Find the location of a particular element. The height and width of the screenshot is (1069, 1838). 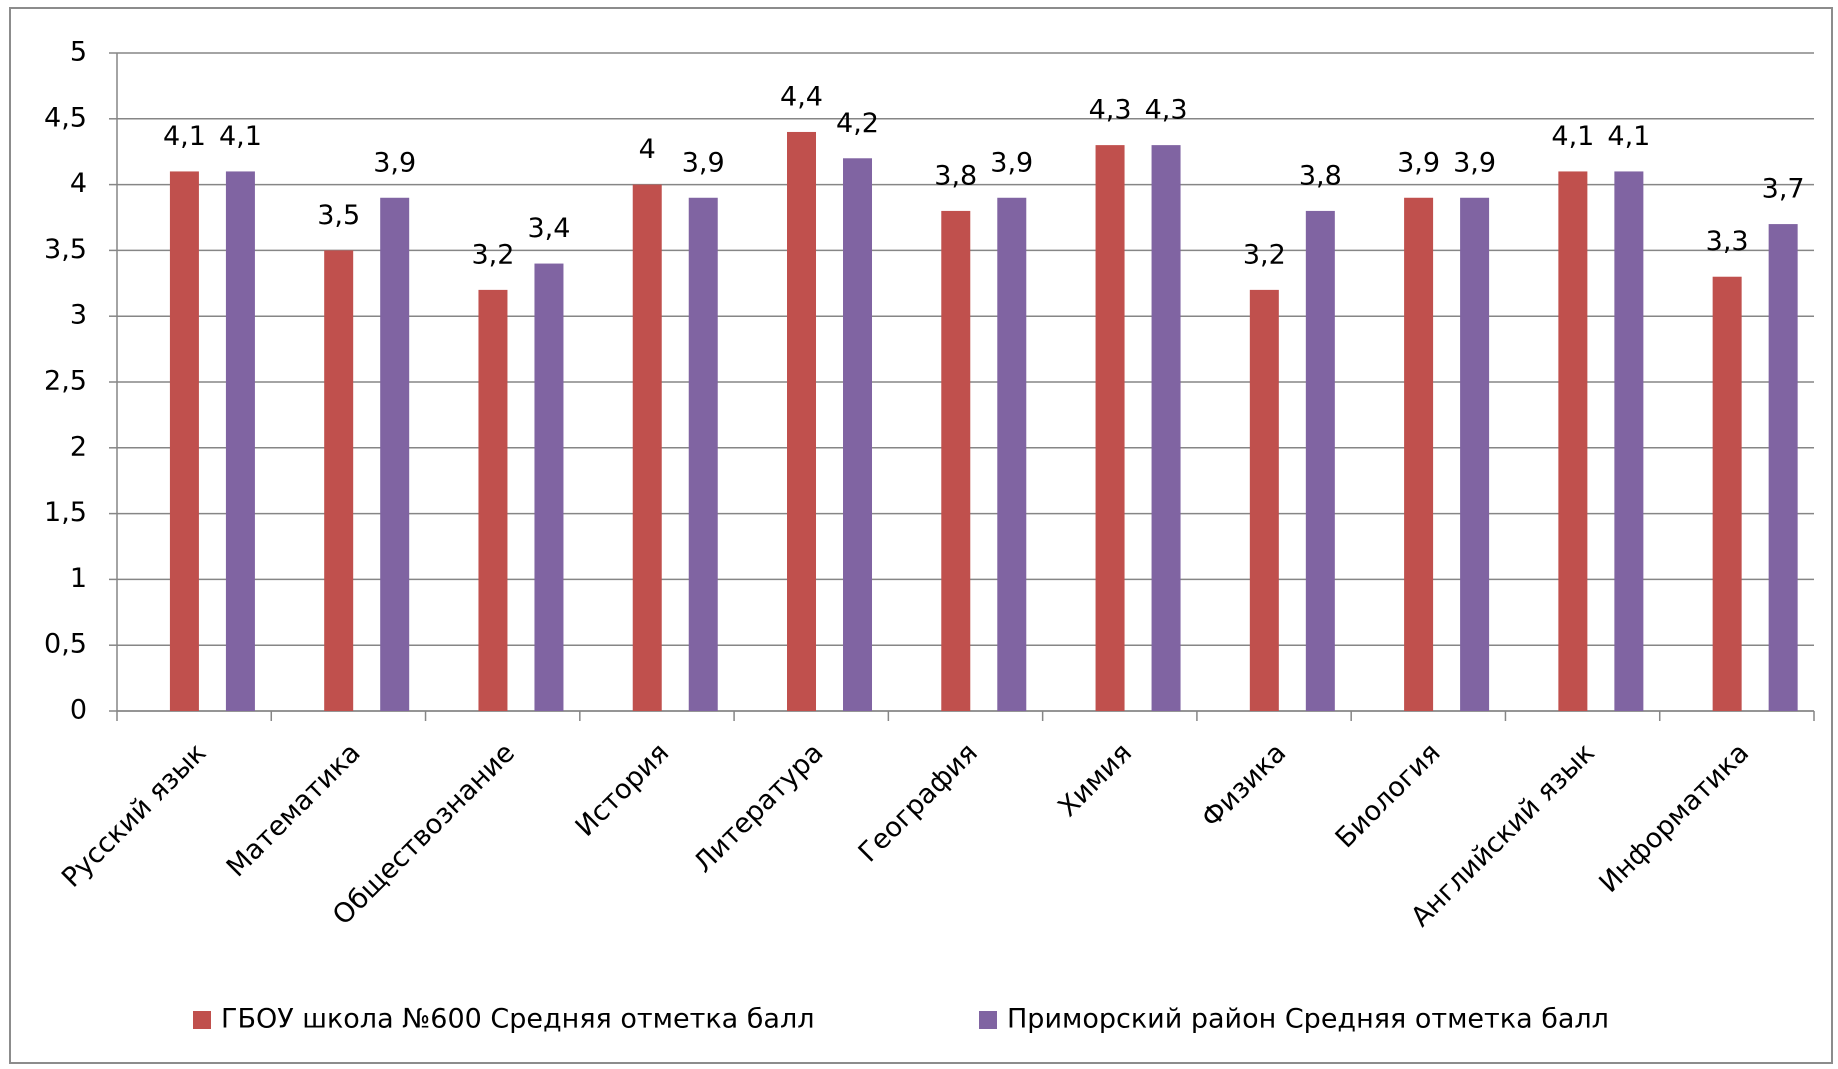

y-tick-label: 1,5 is located at coordinates (65, 512).